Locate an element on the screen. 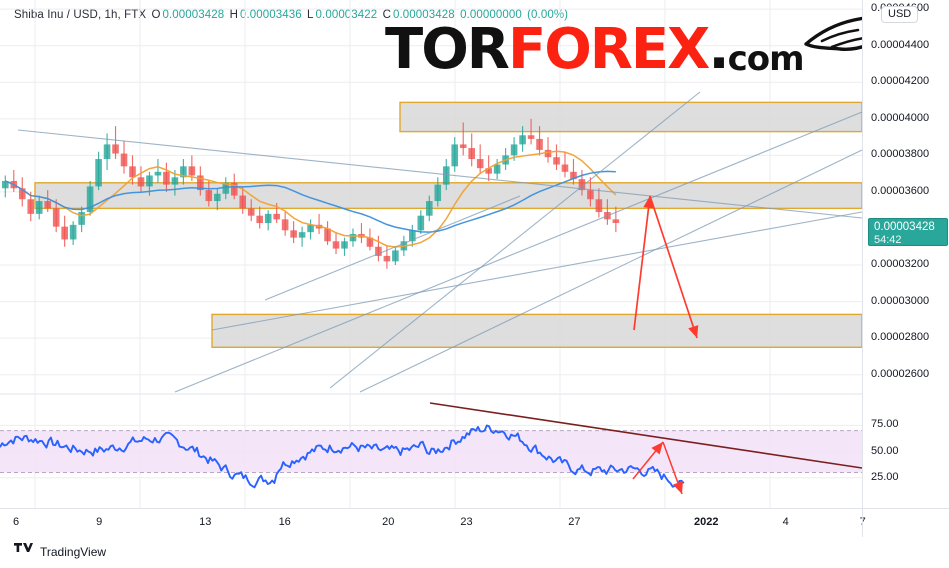 This screenshot has height=568, width=949. tradingview-footer: TradingView is located at coordinates (60, 552).